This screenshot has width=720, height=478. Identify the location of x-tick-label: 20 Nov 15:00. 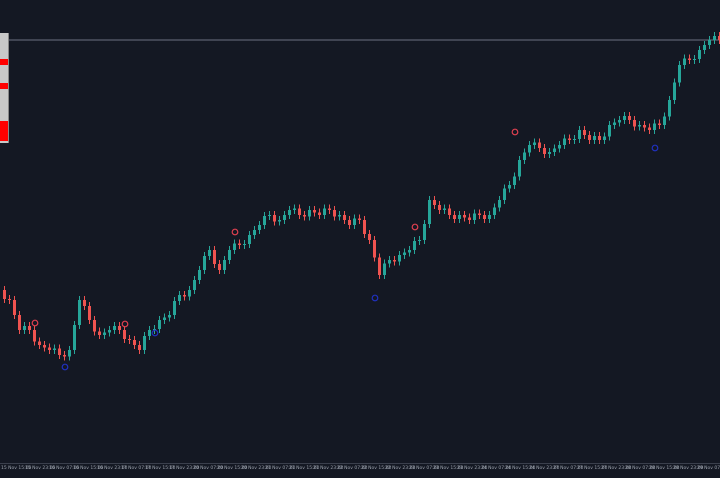
(232, 468).